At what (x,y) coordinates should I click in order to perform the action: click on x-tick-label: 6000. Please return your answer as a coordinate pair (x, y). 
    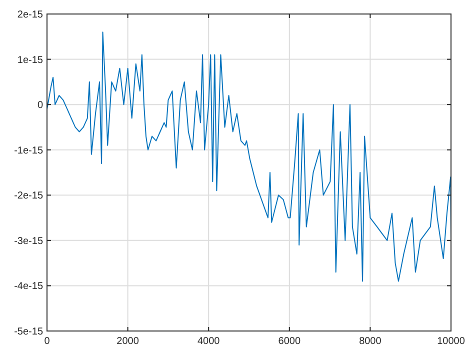
    Looking at the image, I should click on (289, 341).